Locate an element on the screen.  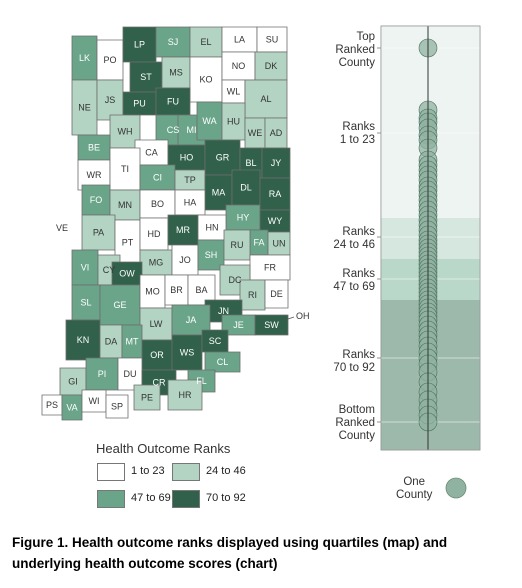
county-sw is located at coordinates (271, 325).